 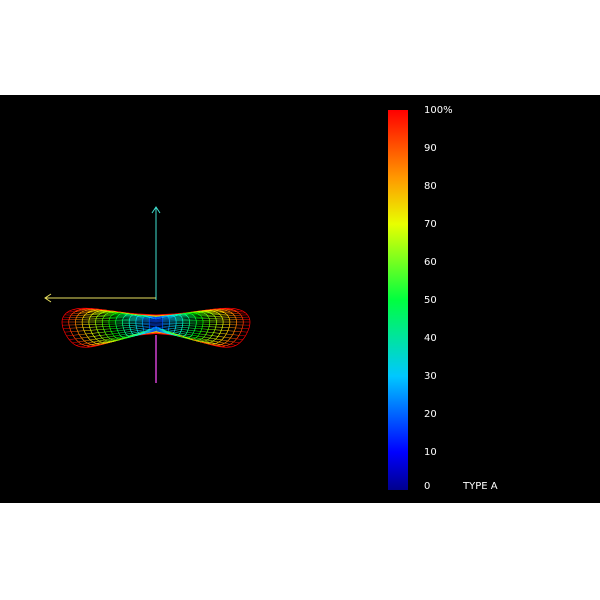 What do you see at coordinates (430, 376) in the screenshot?
I see `scale-tick-label: 30` at bounding box center [430, 376].